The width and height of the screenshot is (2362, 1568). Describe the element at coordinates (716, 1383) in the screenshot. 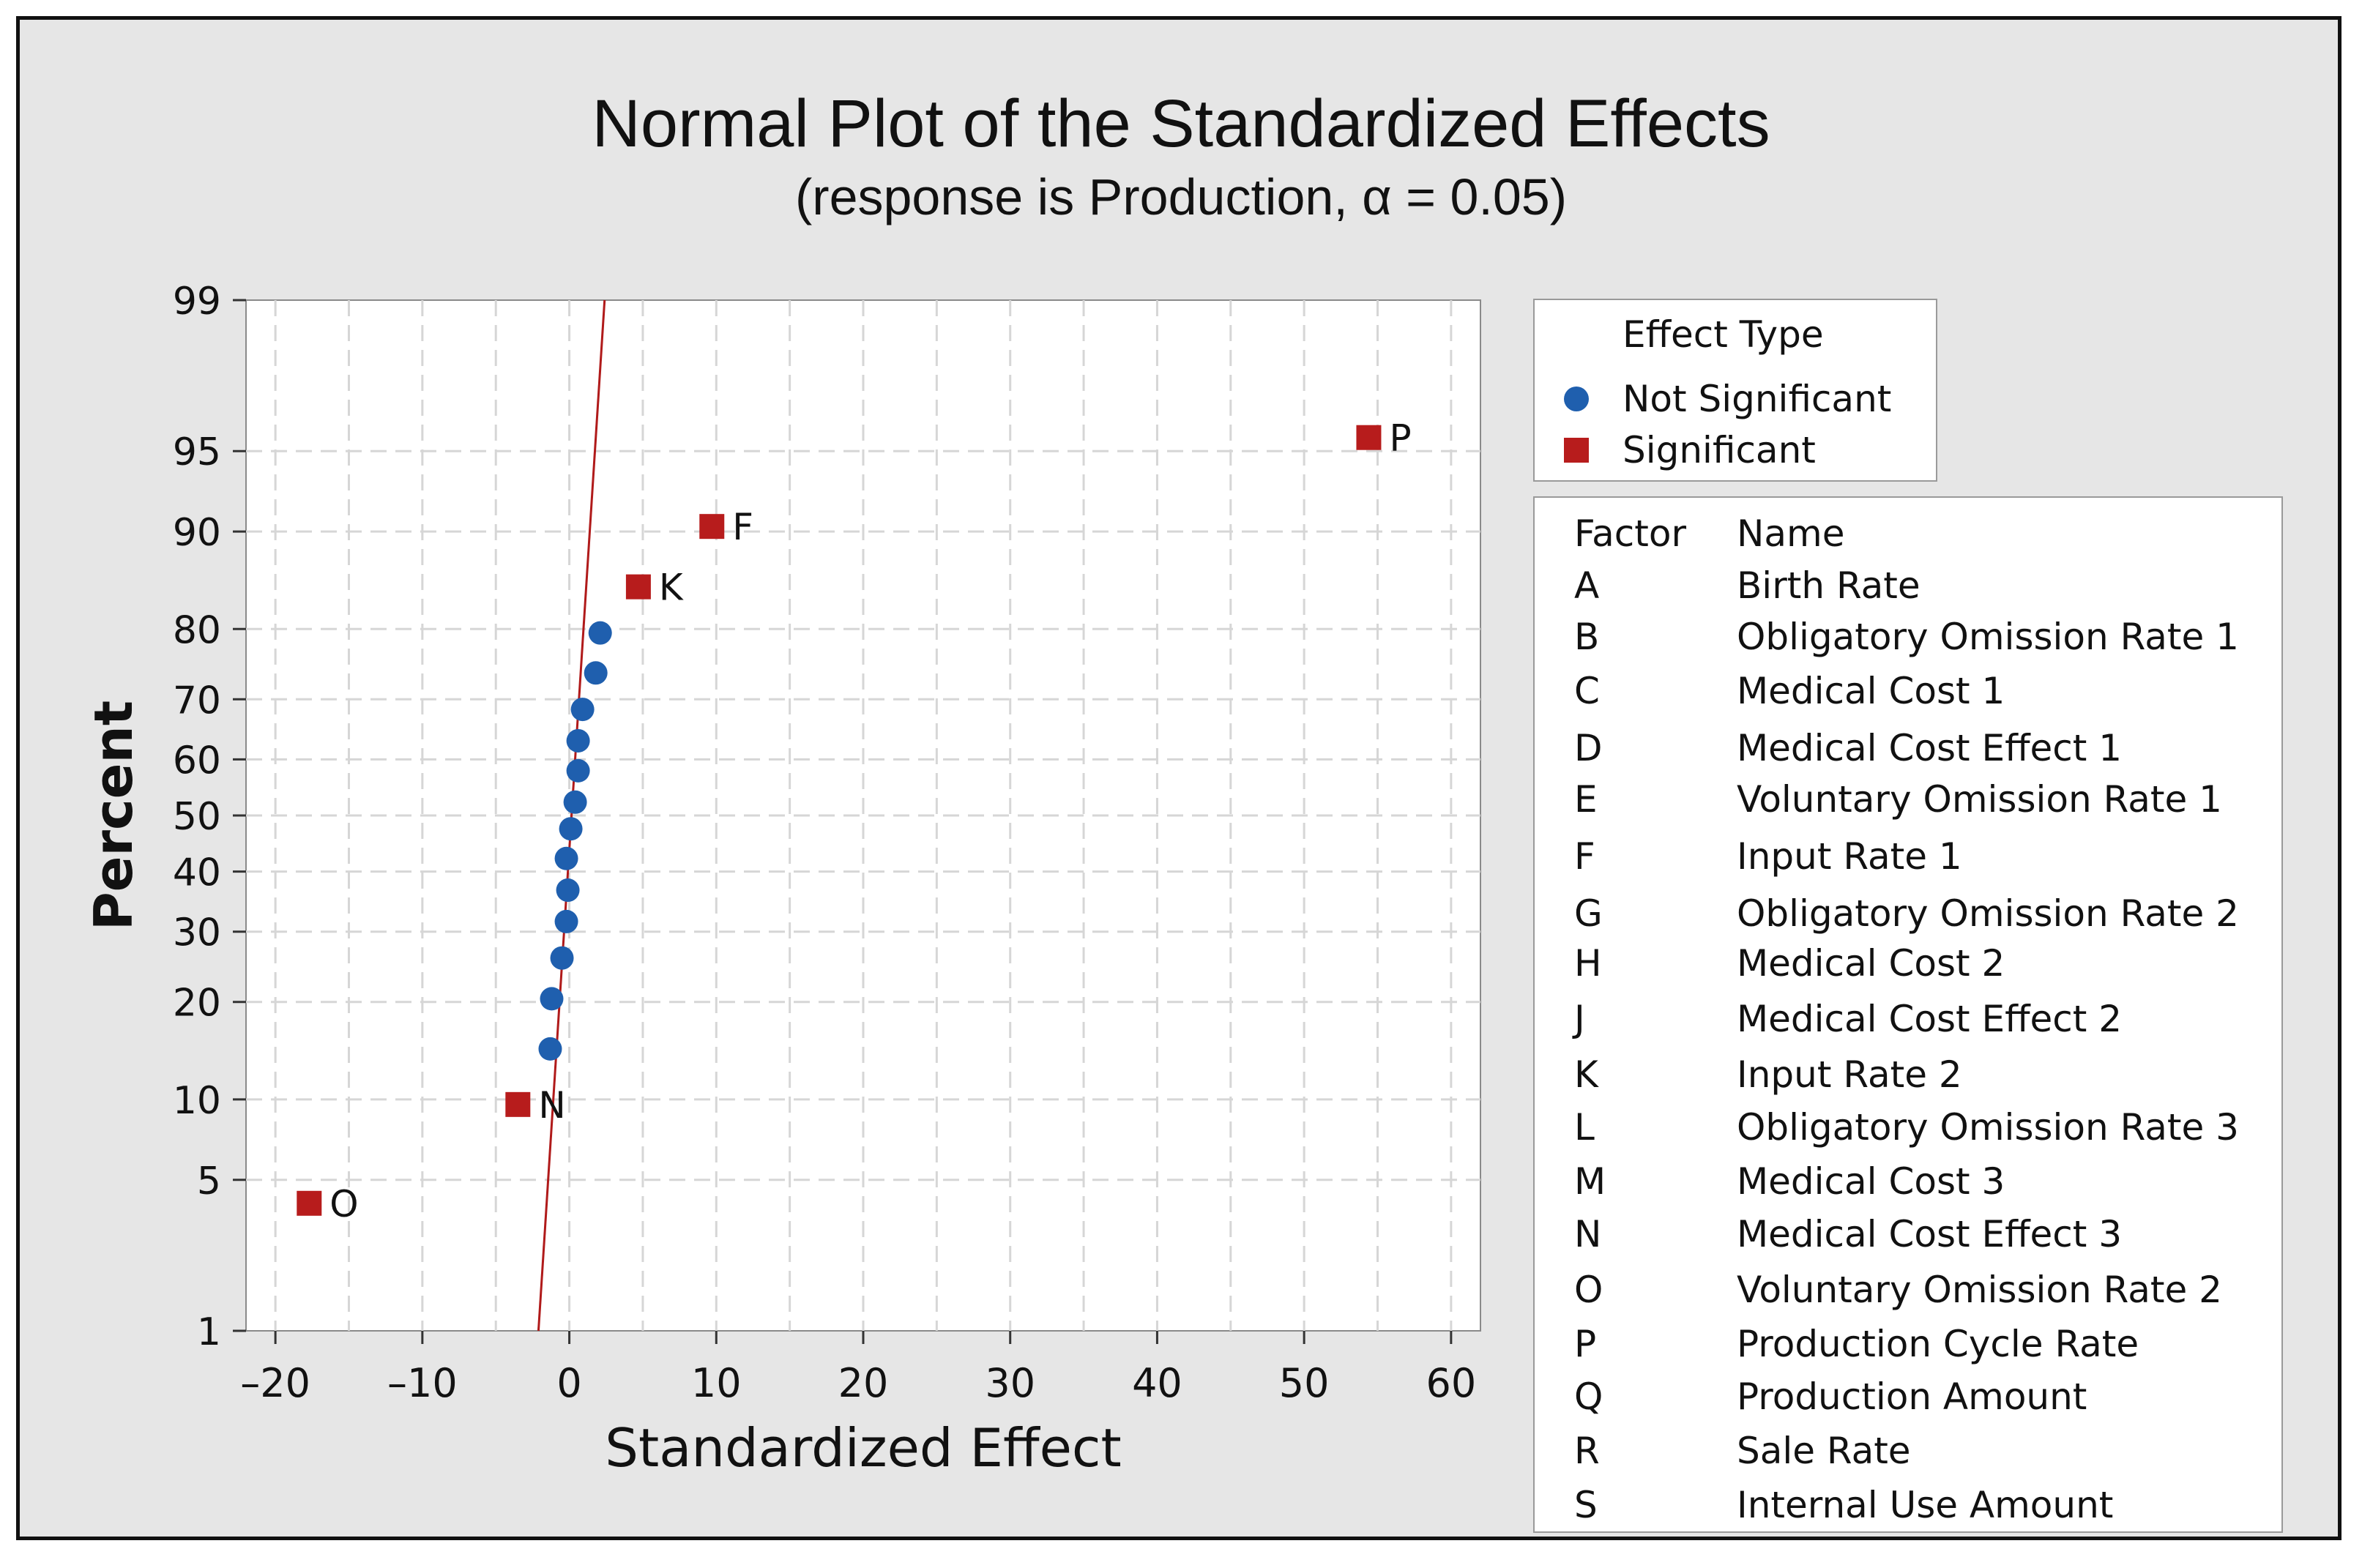

I see `x-tick-label: 10` at that location.